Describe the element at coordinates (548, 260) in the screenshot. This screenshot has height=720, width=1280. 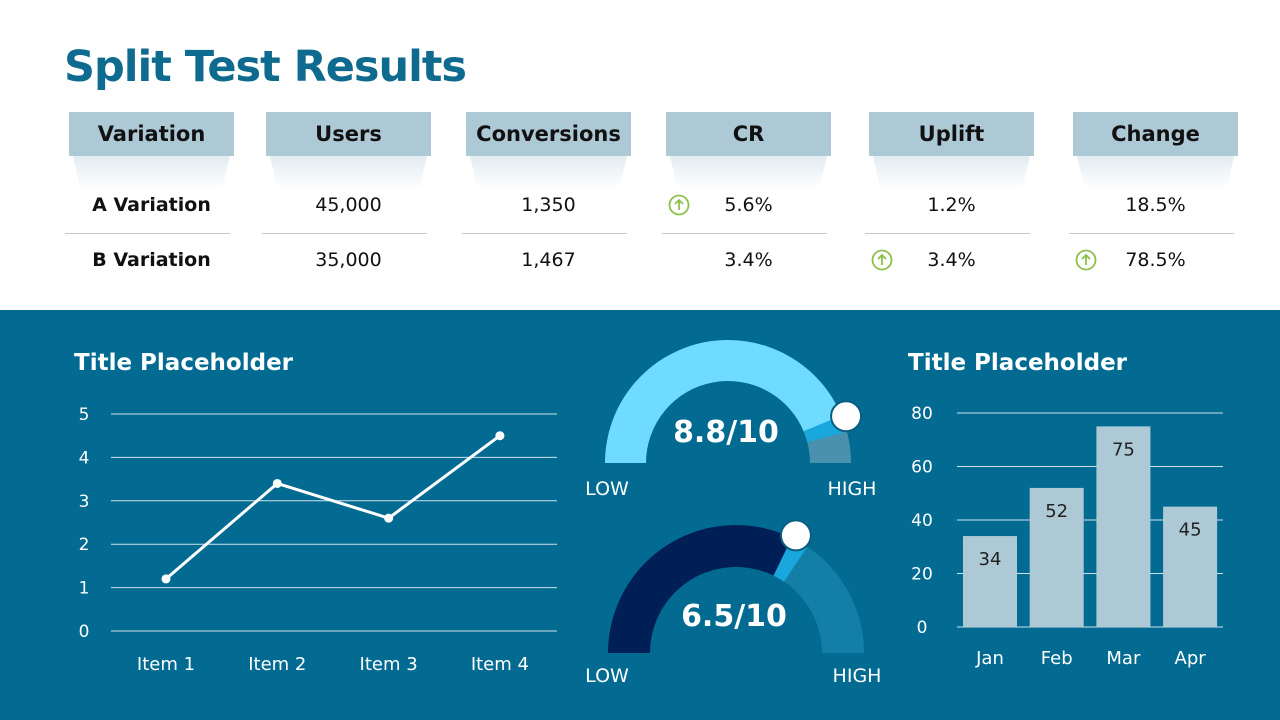
I see `table-cell: 1,467` at that location.